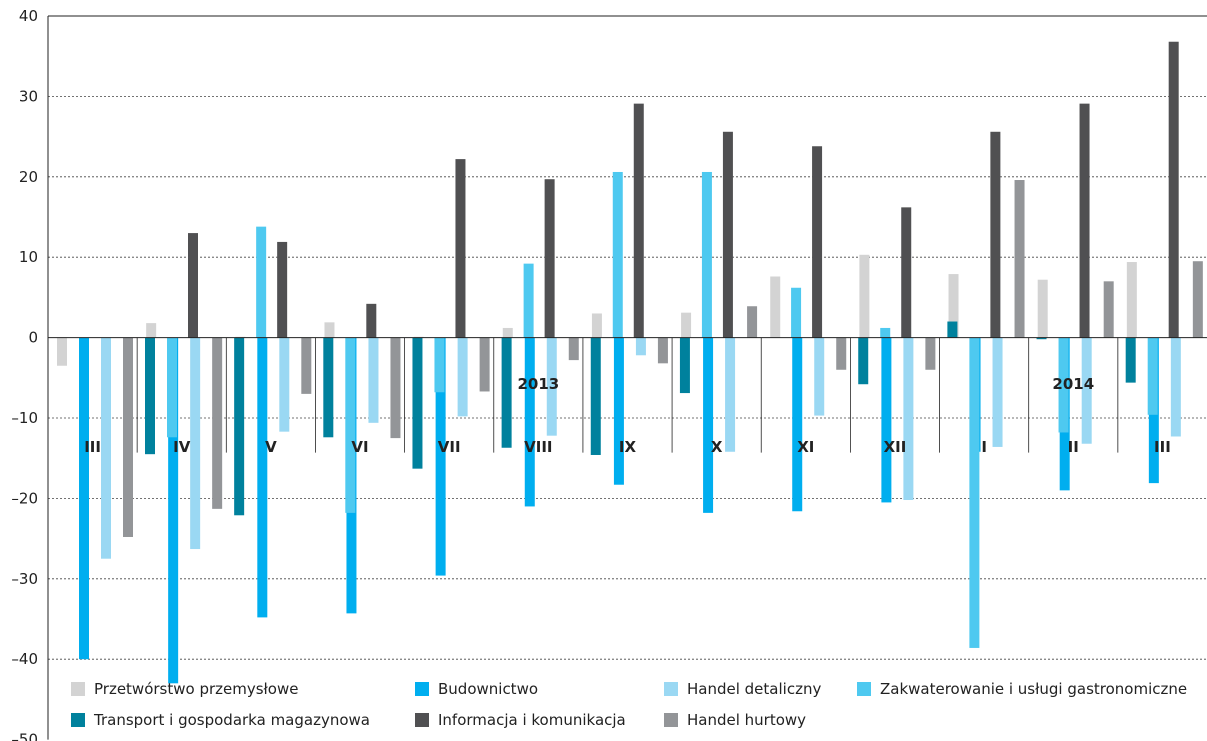 The image size is (1207, 741). I want to click on y-tick-label: –40, so click(24, 659).